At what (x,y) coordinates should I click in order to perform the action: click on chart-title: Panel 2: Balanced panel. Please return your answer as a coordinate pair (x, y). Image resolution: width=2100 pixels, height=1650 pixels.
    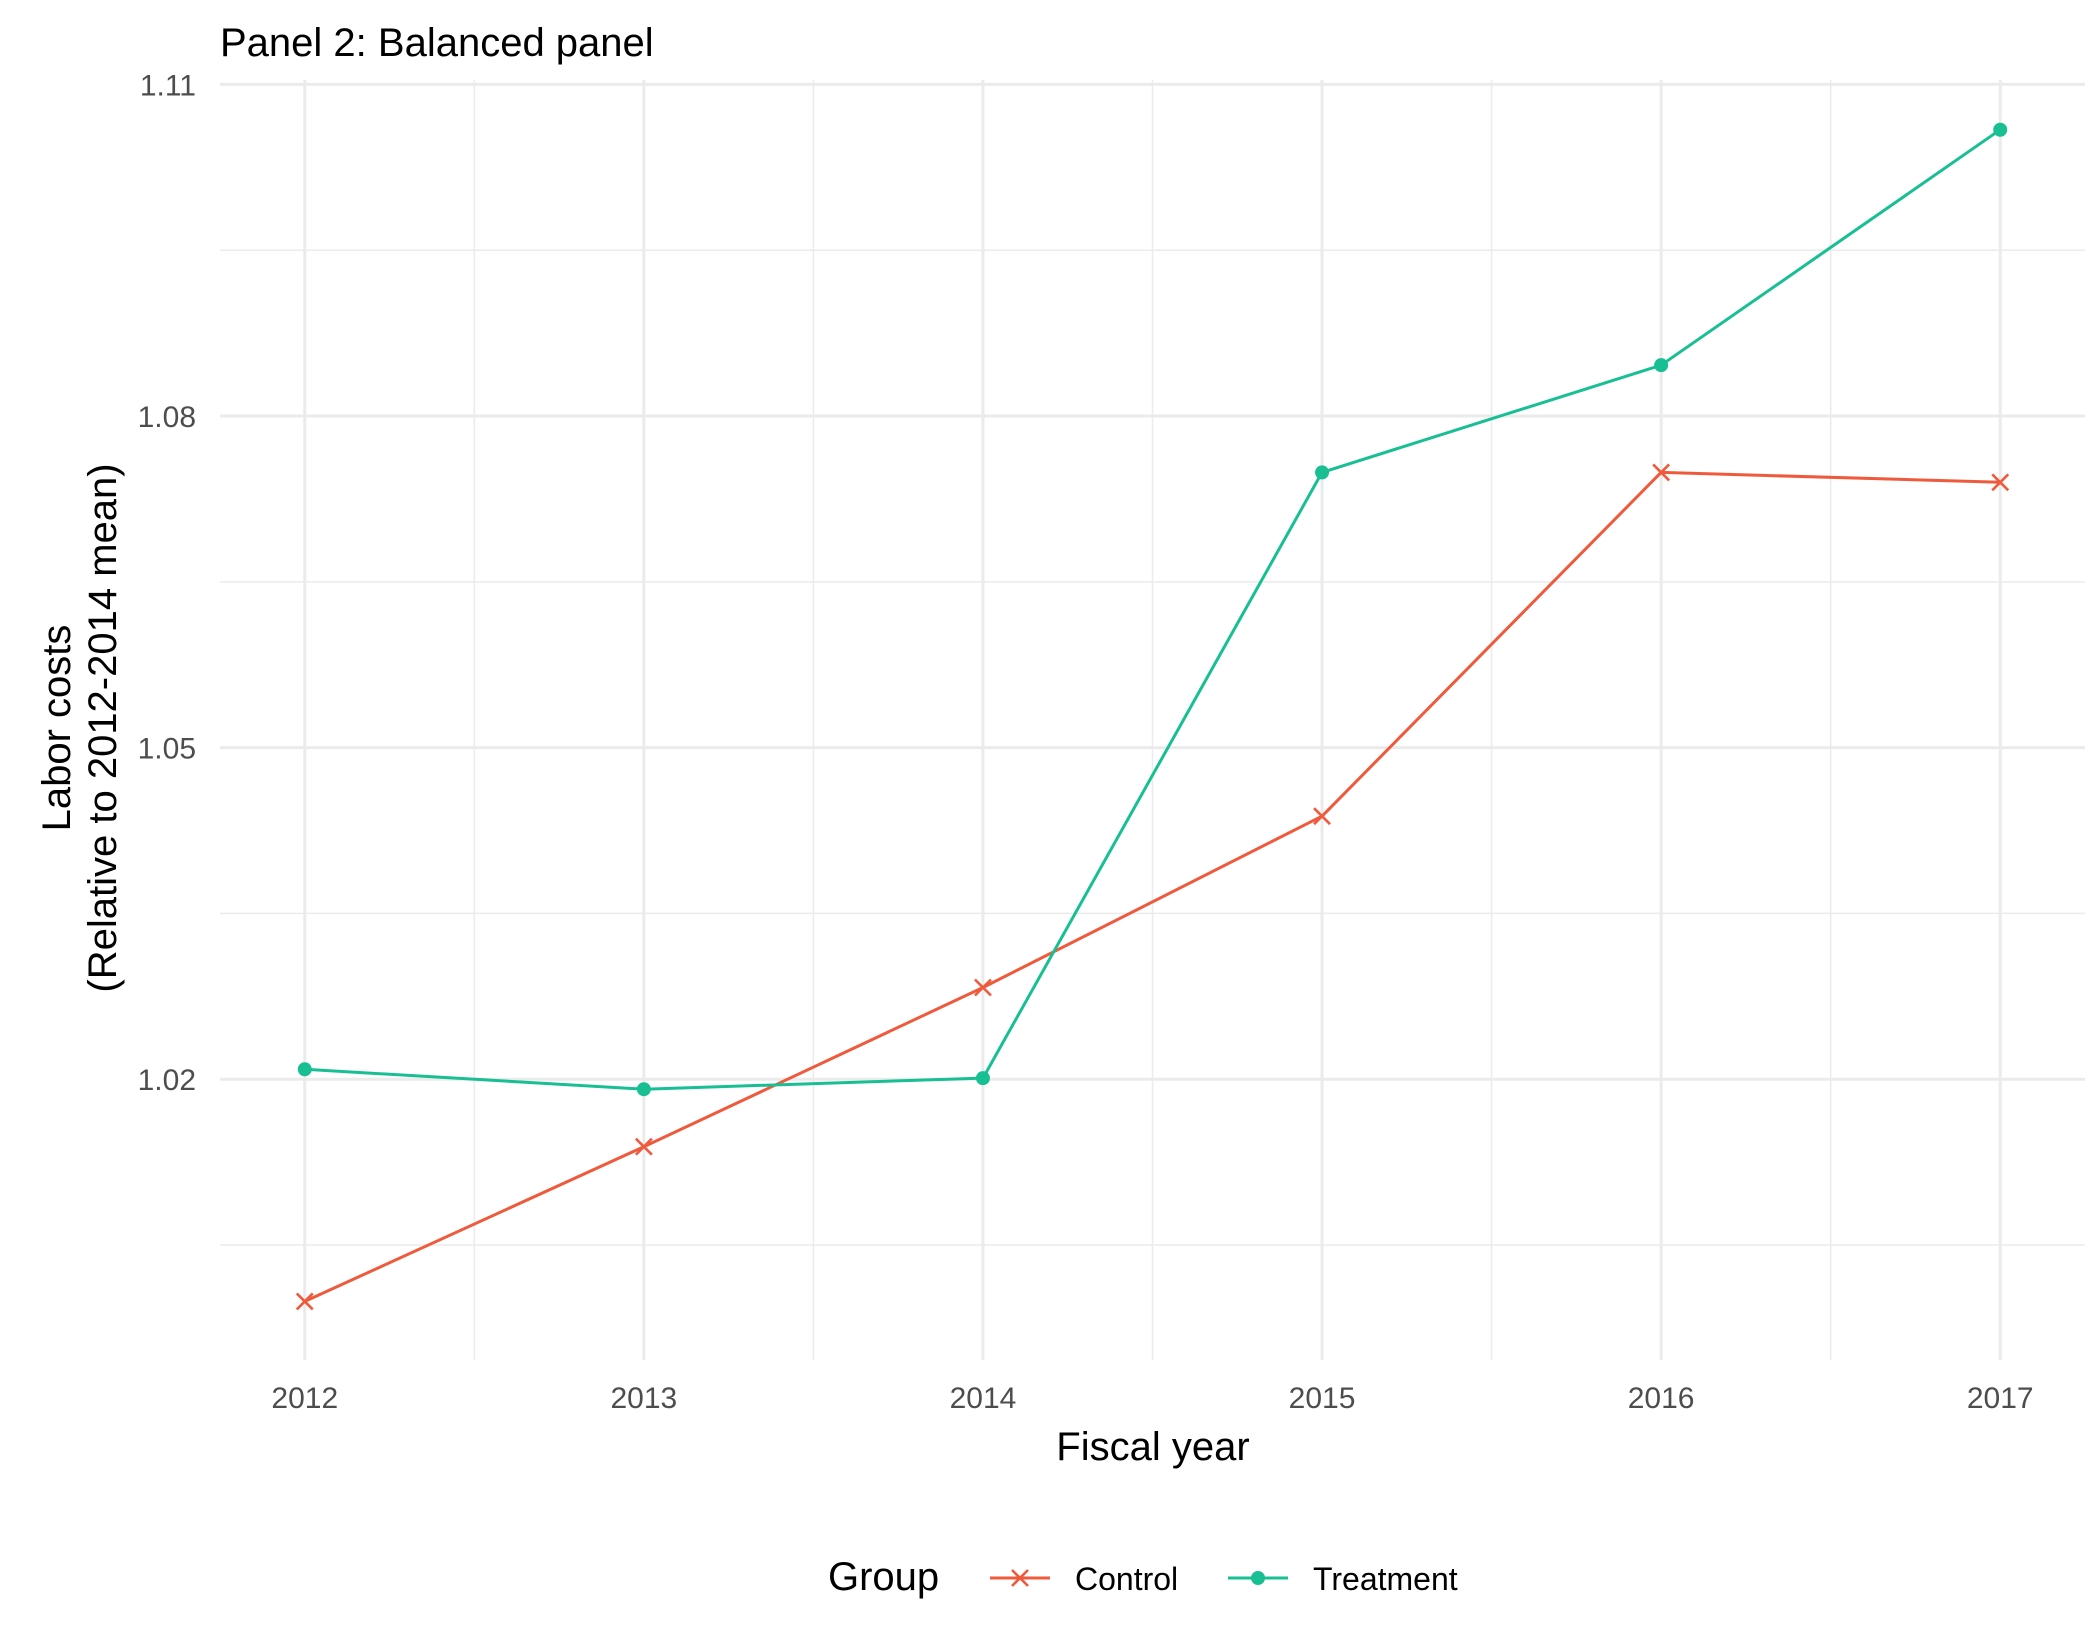
    Looking at the image, I should click on (437, 43).